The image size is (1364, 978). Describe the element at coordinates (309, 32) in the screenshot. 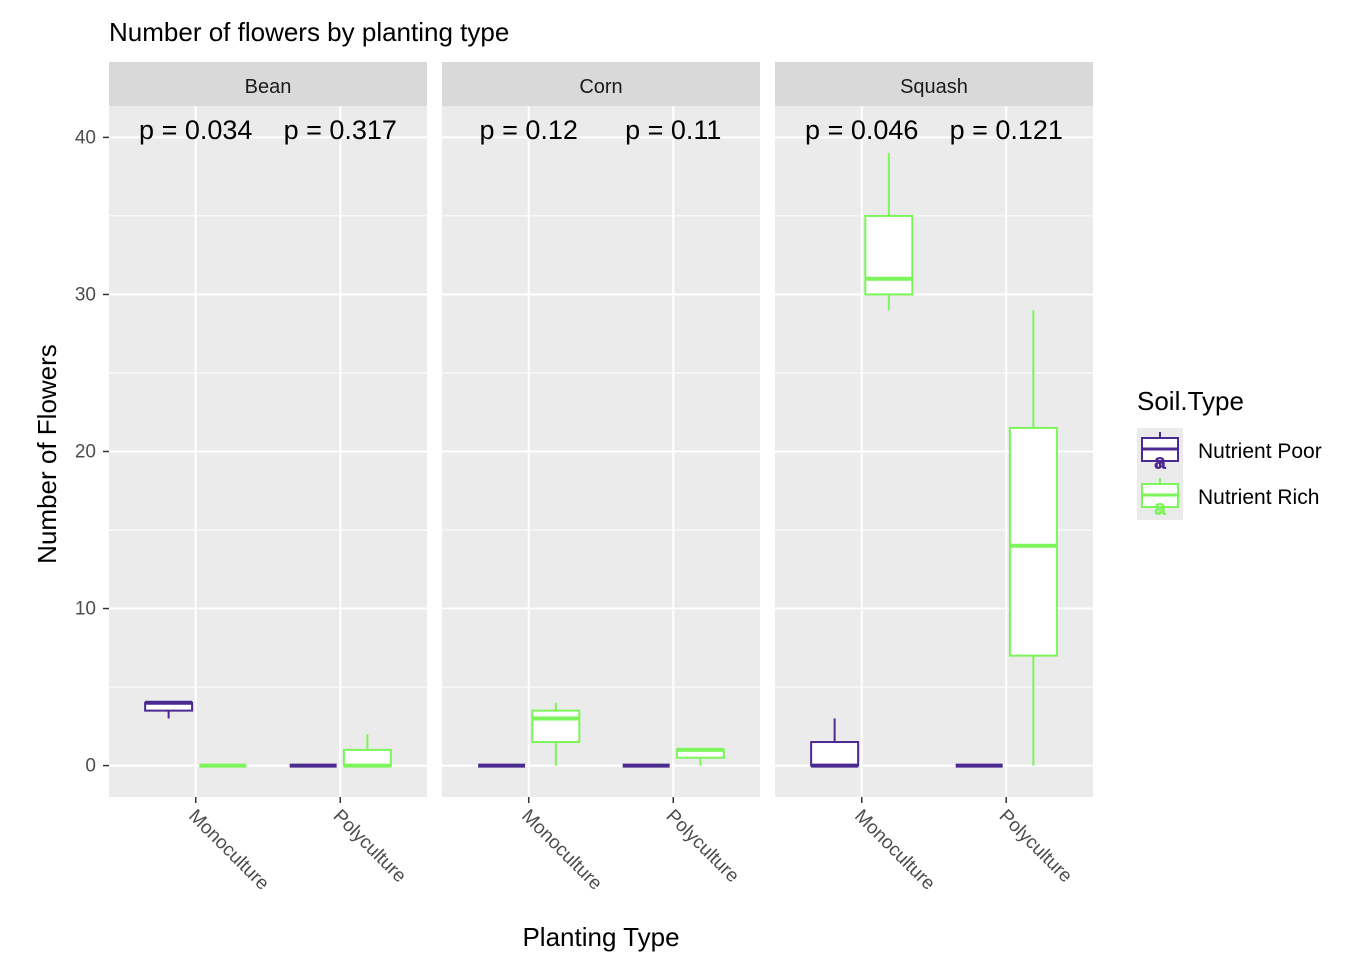

I see `chart-title: Number of flowers by planting type` at that location.